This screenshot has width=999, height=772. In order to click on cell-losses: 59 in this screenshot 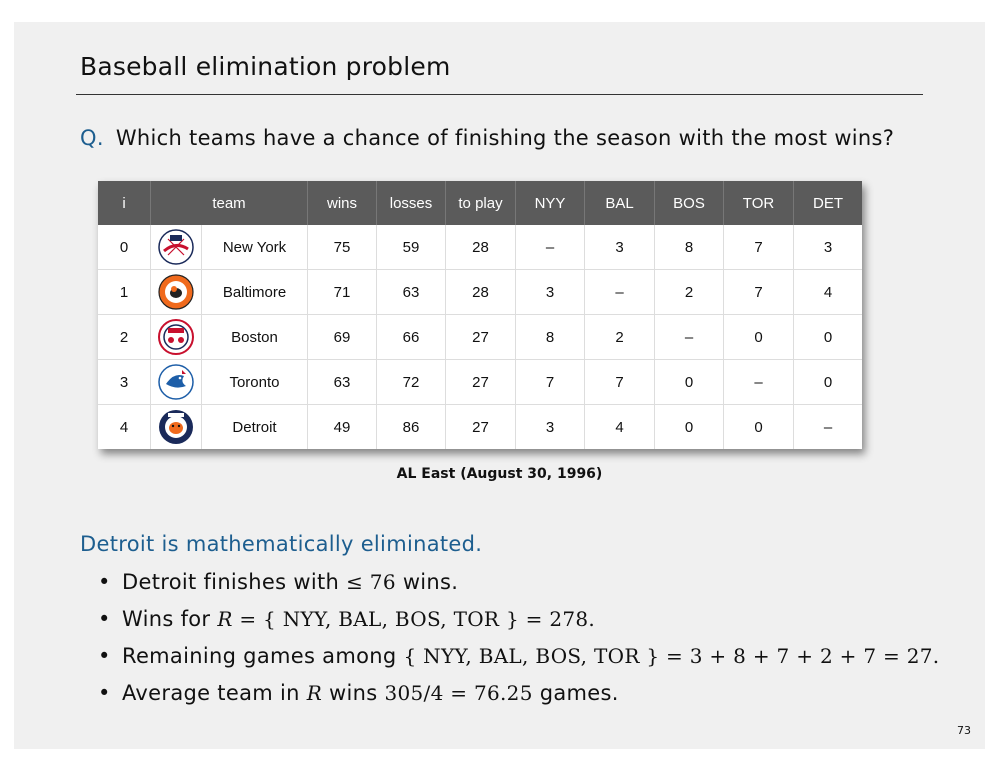, I will do `click(411, 247)`.